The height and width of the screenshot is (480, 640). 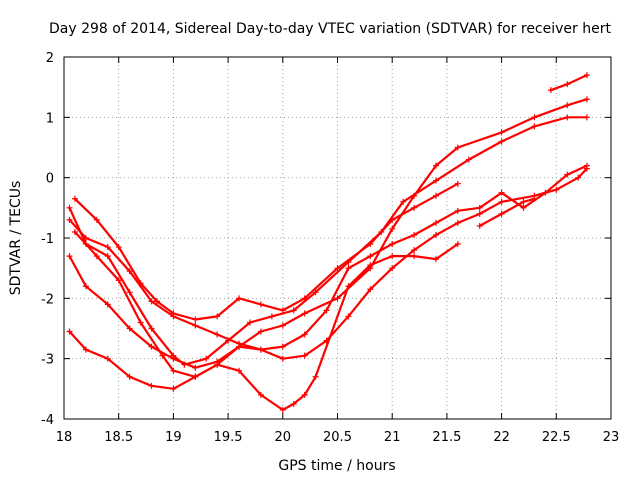 What do you see at coordinates (47, 299) in the screenshot?
I see `y-tick-label: -2` at bounding box center [47, 299].